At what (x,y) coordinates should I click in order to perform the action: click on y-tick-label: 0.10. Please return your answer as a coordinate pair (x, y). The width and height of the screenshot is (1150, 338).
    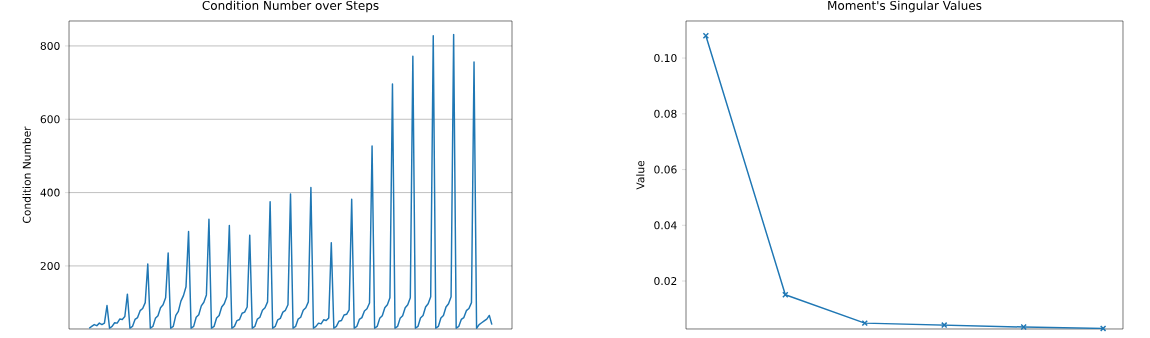
    Looking at the image, I should click on (665, 58).